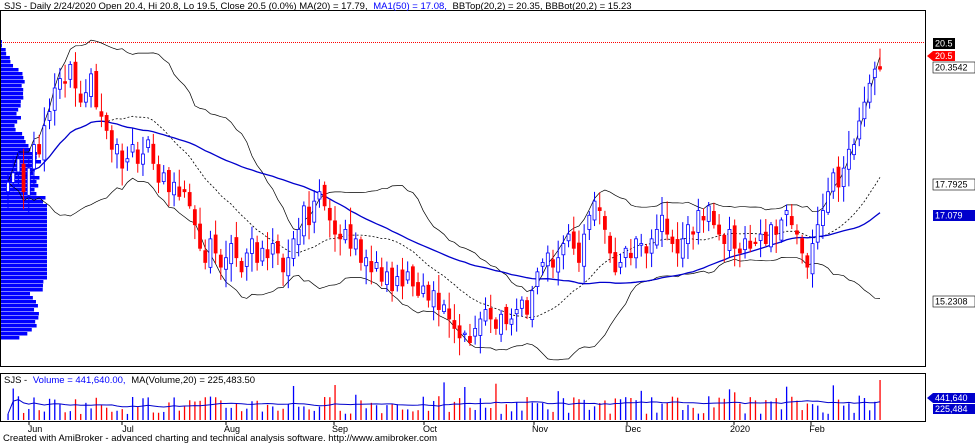  I want to click on volume-ma-label: 225,484, so click(954, 409).